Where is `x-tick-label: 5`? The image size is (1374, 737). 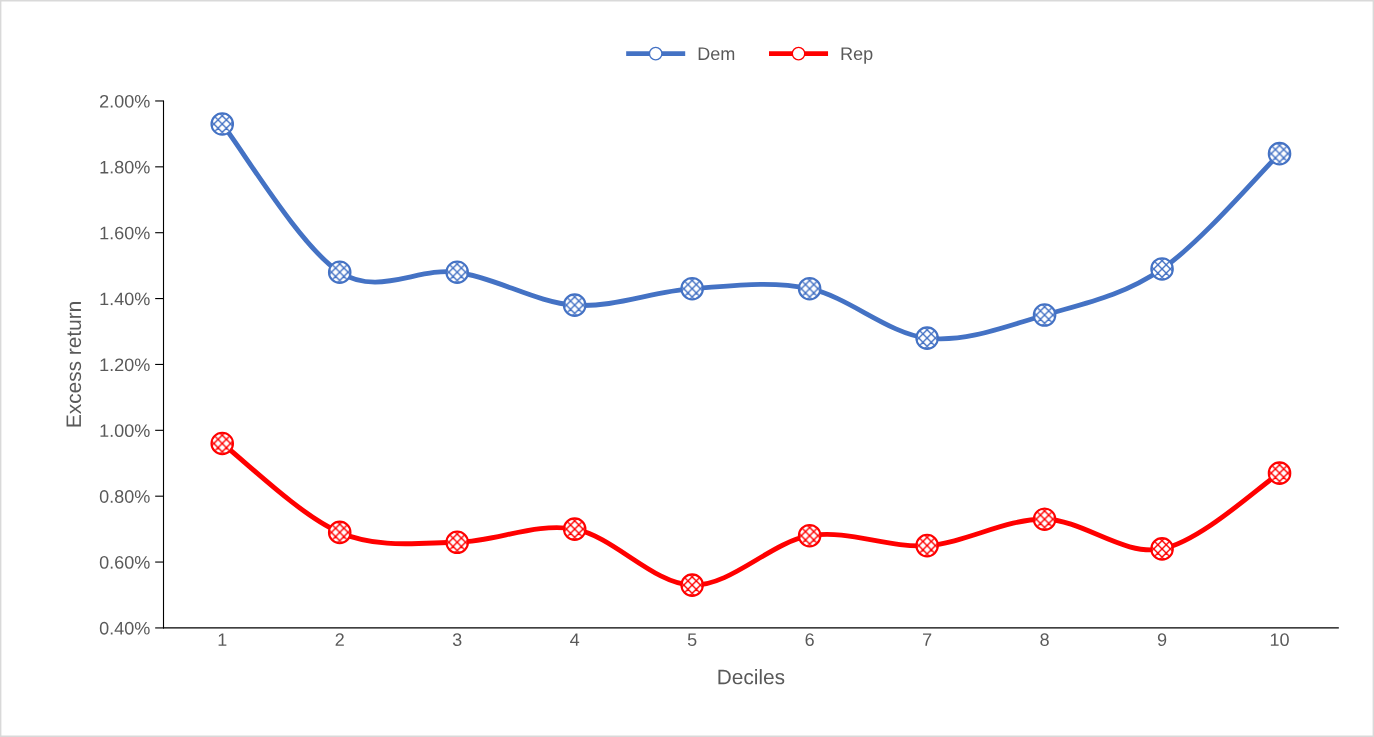
x-tick-label: 5 is located at coordinates (692, 640).